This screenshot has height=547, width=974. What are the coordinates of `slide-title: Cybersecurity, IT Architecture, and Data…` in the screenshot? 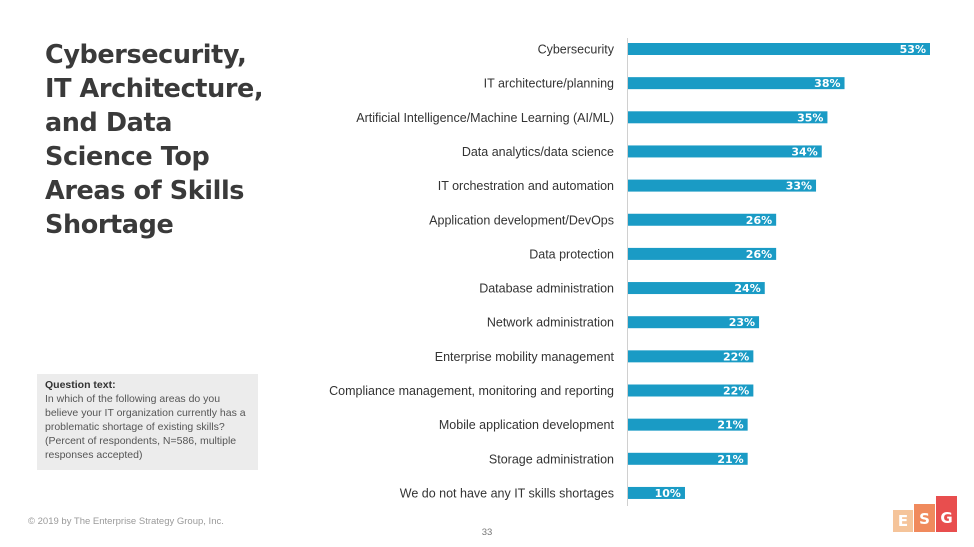 It's located at (154, 140).